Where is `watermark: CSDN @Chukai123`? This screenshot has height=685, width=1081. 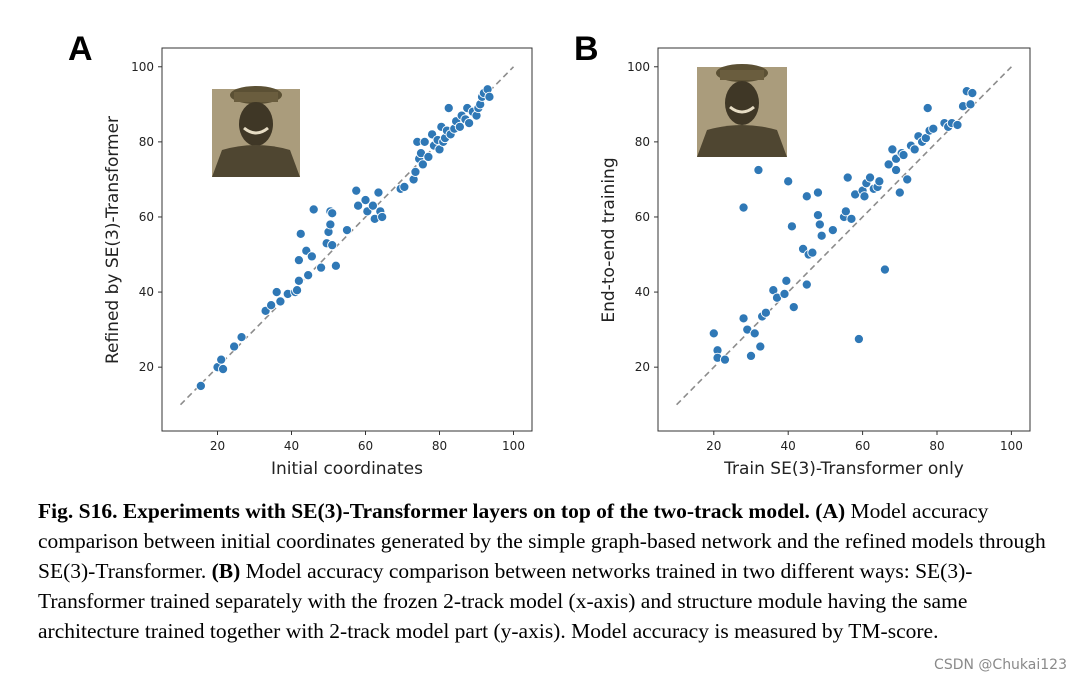
watermark: CSDN @Chukai123 is located at coordinates (1000, 665).